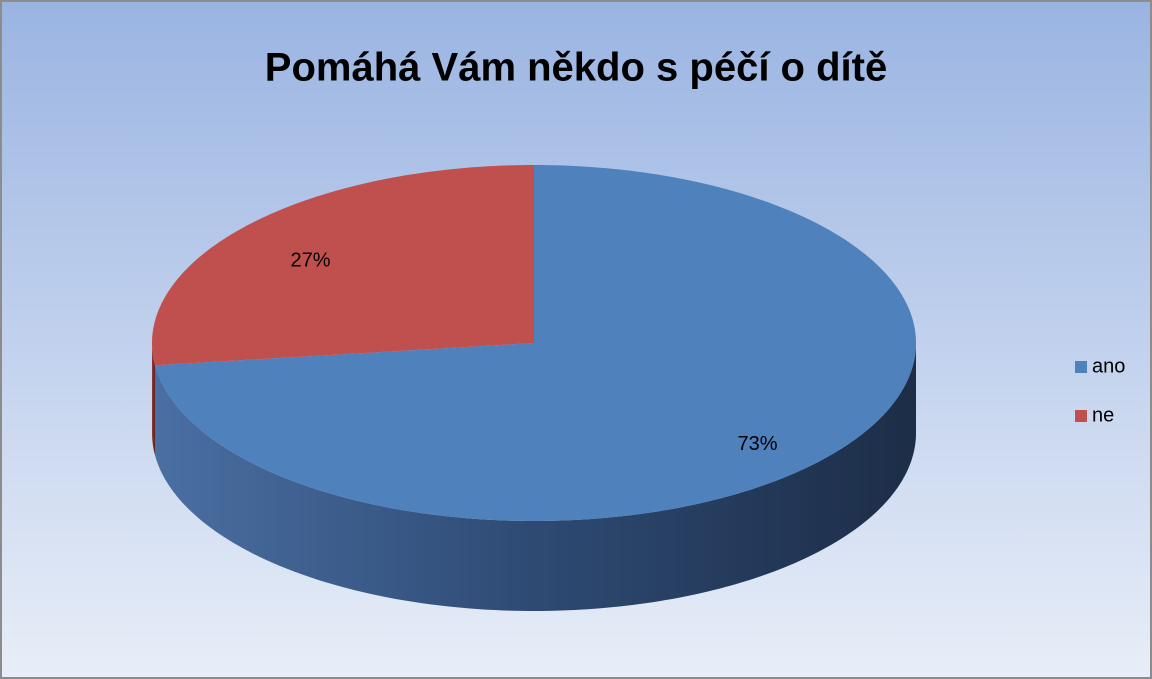 This screenshot has width=1152, height=679. Describe the element at coordinates (1103, 415) in the screenshot. I see `legend-label: ne` at that location.